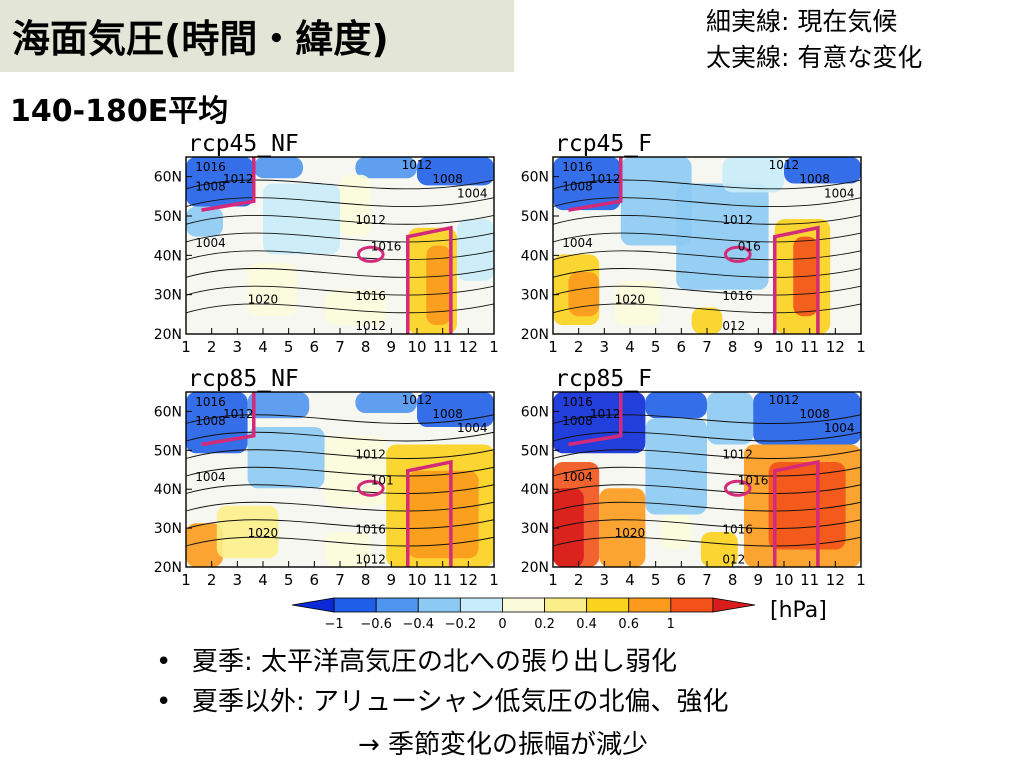 The height and width of the screenshot is (768, 1024). What do you see at coordinates (439, 662) in the screenshot?
I see `bullet-summer: • 夏季: 太平洋高気圧の北への張り出し弱化` at bounding box center [439, 662].